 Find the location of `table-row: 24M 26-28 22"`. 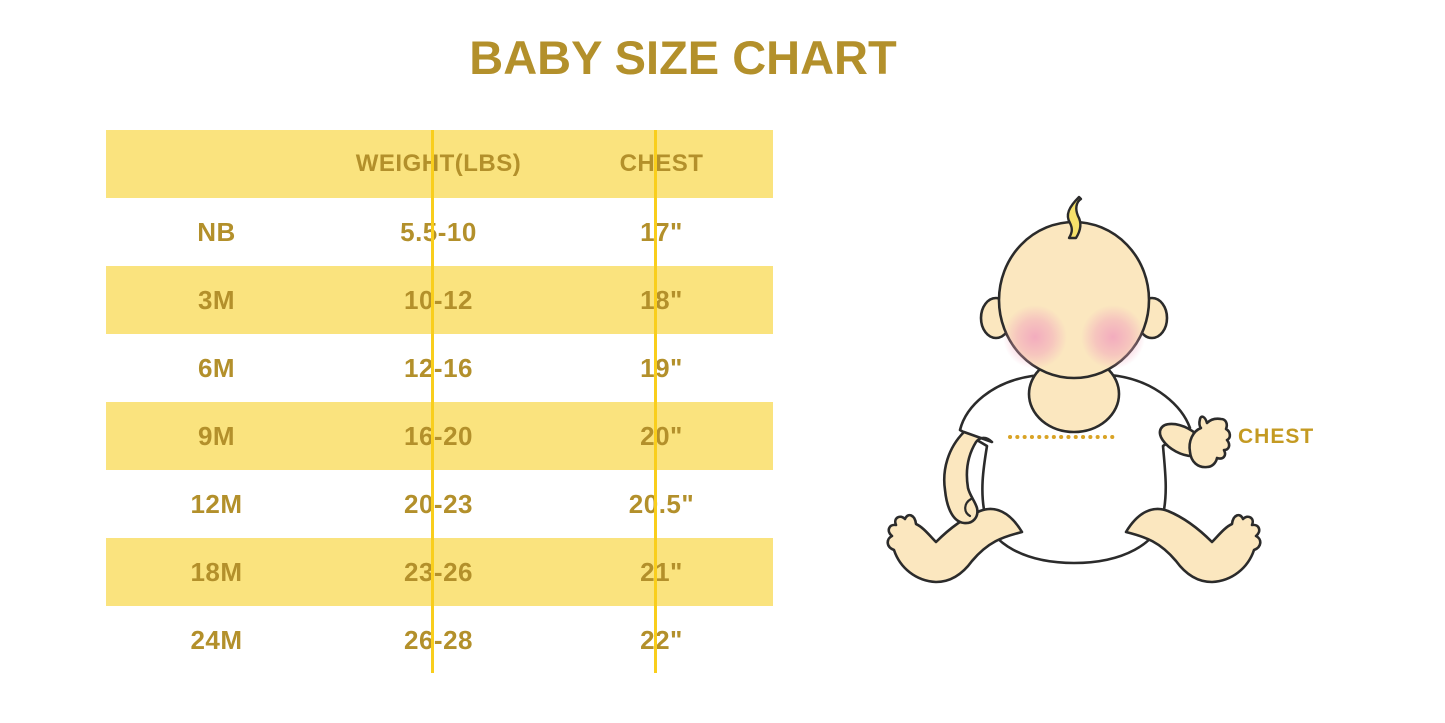

table-row: 24M 26-28 22" is located at coordinates (439, 640).